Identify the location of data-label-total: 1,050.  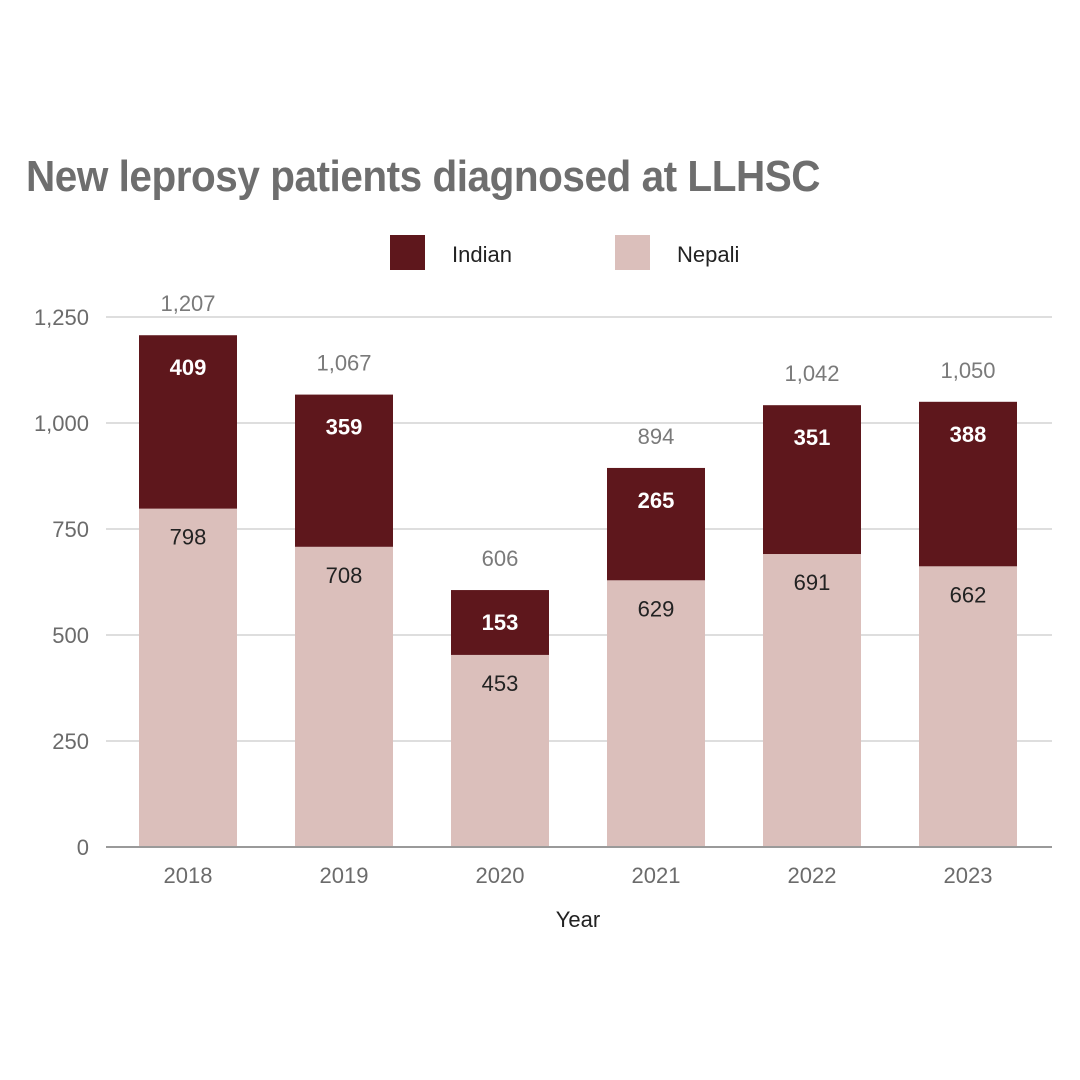
(967, 370).